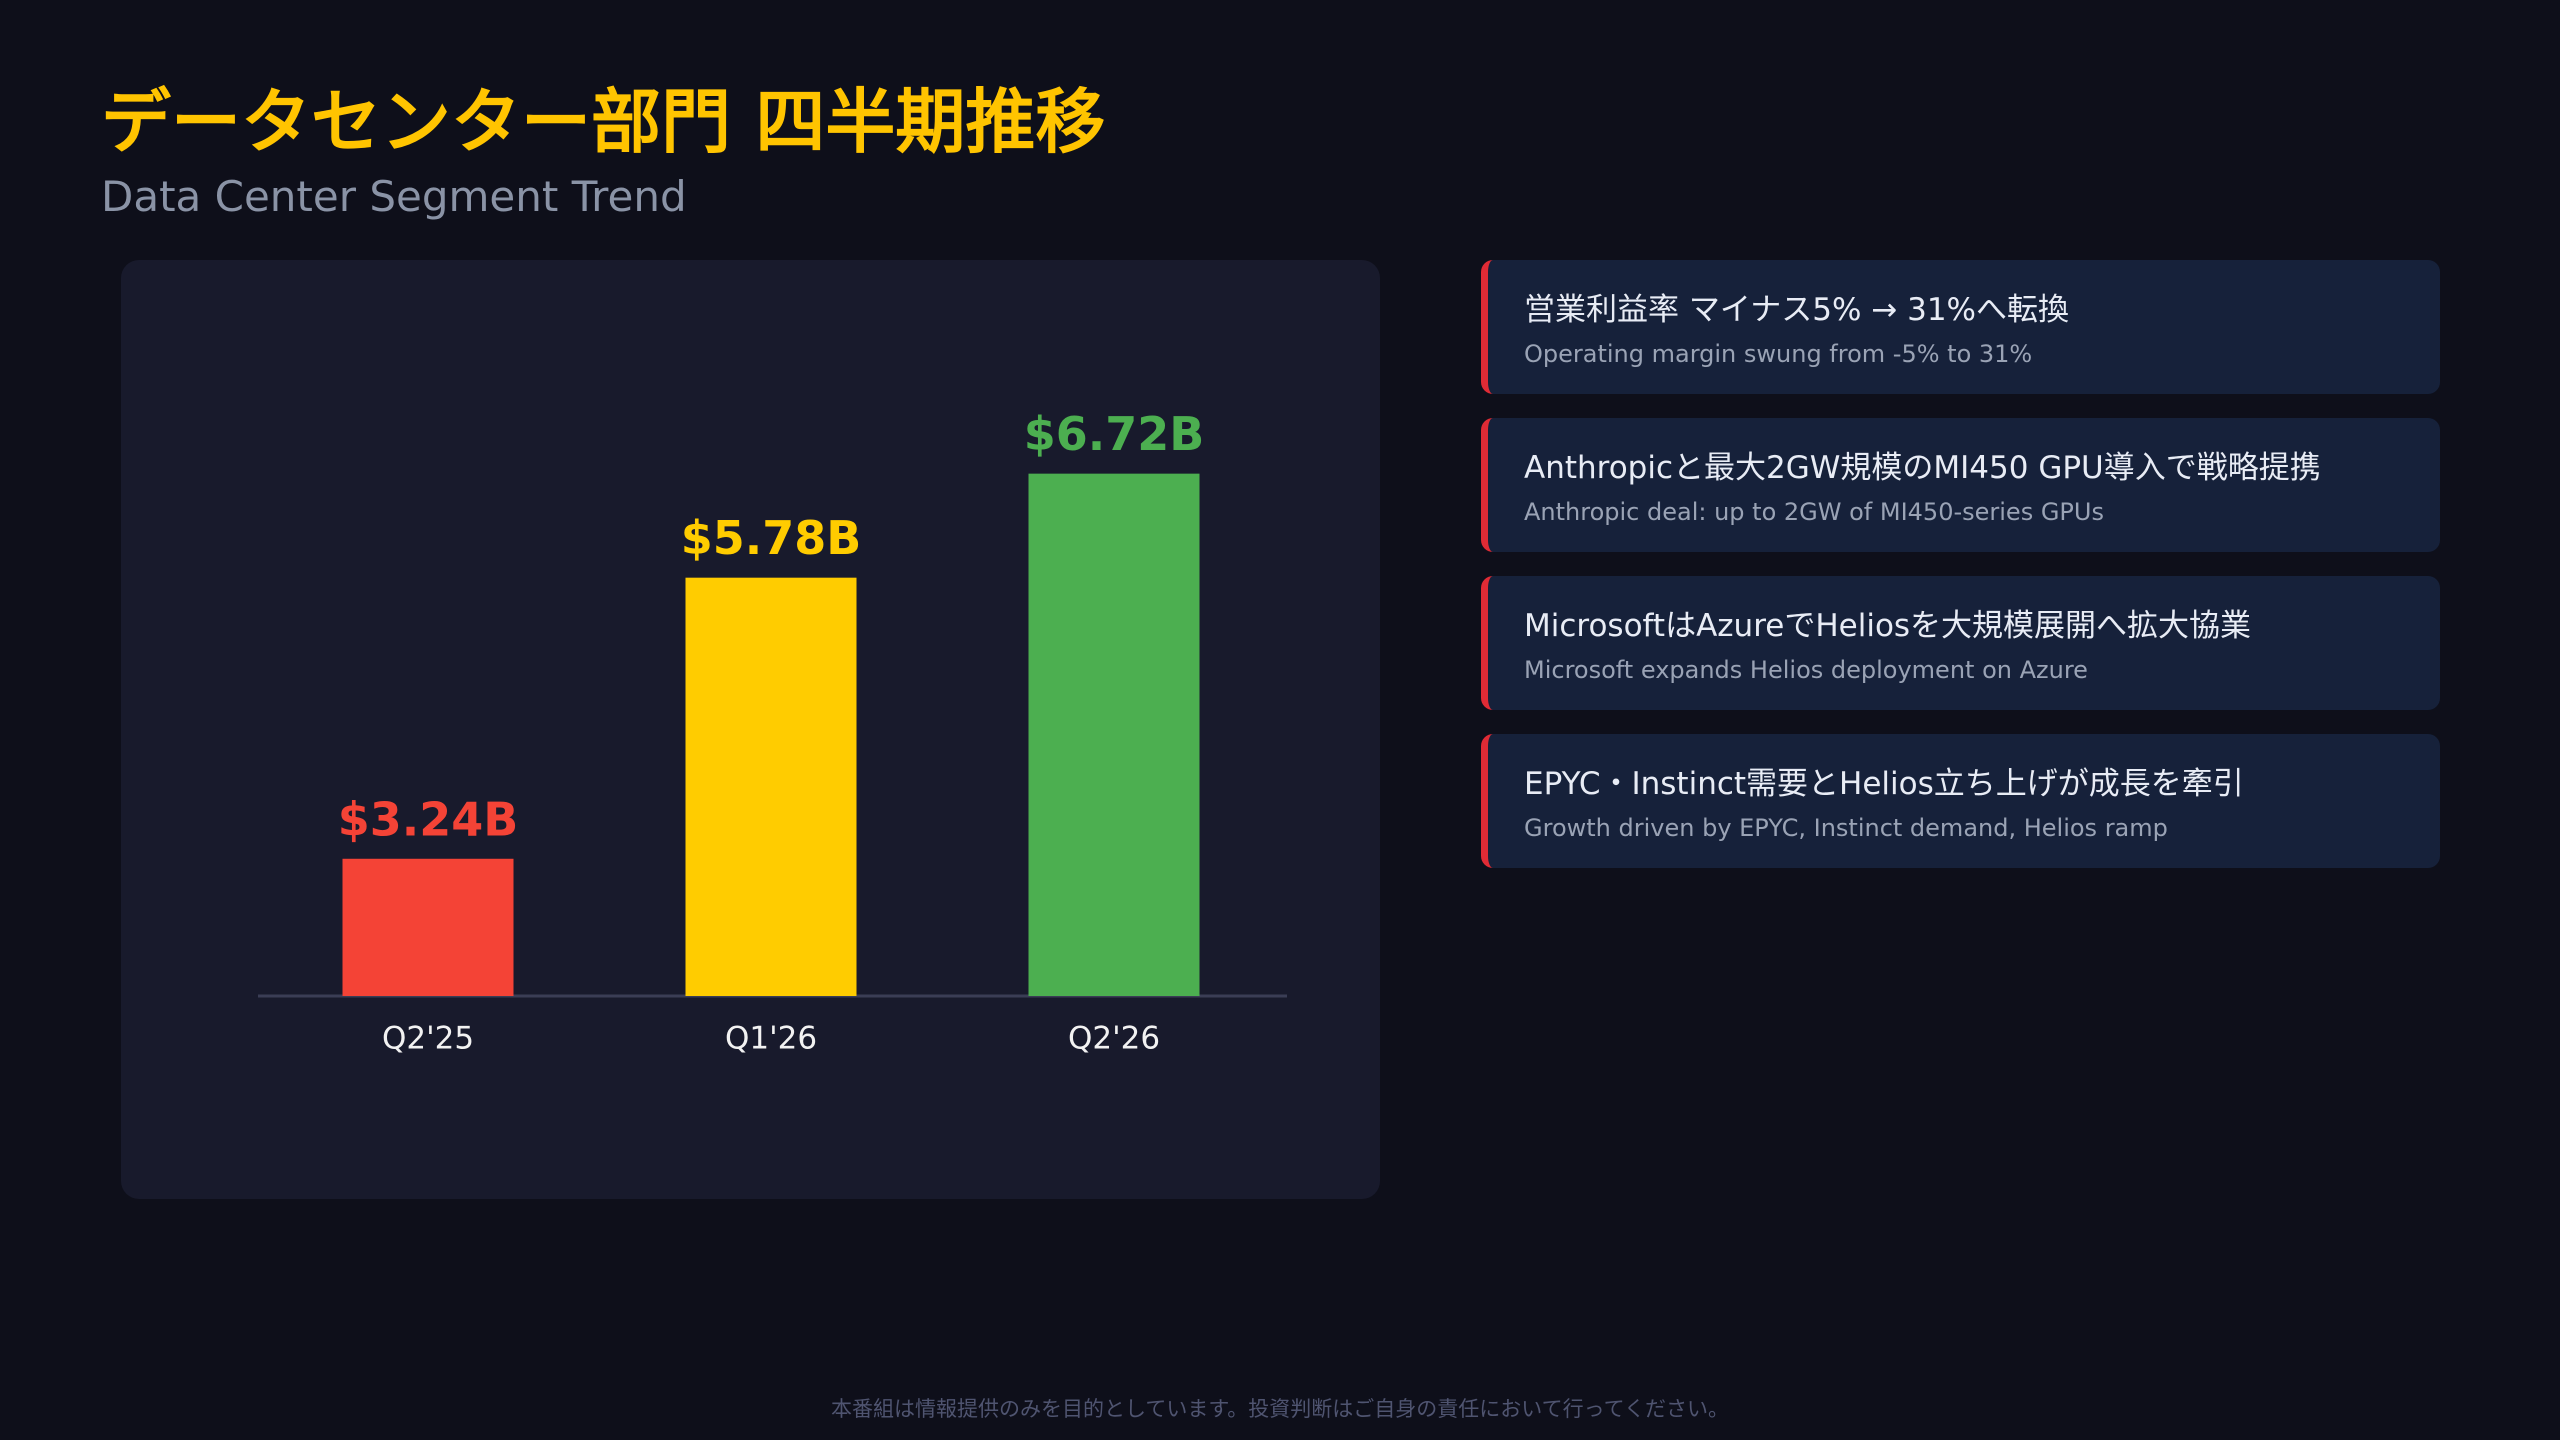  What do you see at coordinates (1114, 1039) in the screenshot?
I see `x-tick-label: Q2'26` at bounding box center [1114, 1039].